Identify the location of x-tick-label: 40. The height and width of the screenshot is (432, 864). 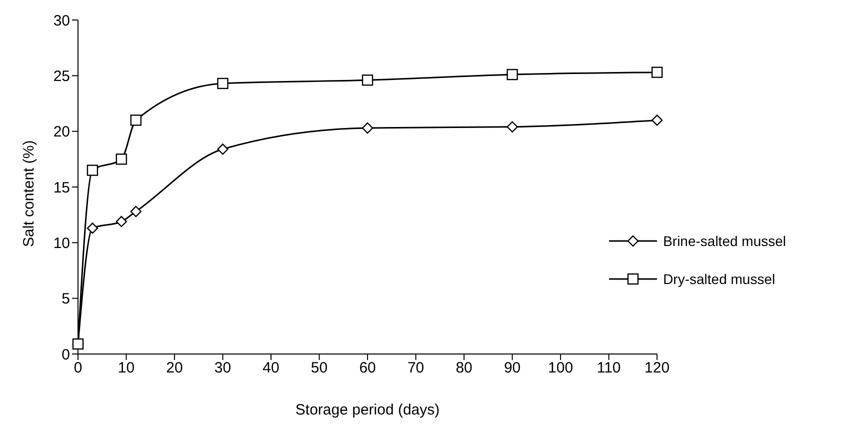
(271, 368).